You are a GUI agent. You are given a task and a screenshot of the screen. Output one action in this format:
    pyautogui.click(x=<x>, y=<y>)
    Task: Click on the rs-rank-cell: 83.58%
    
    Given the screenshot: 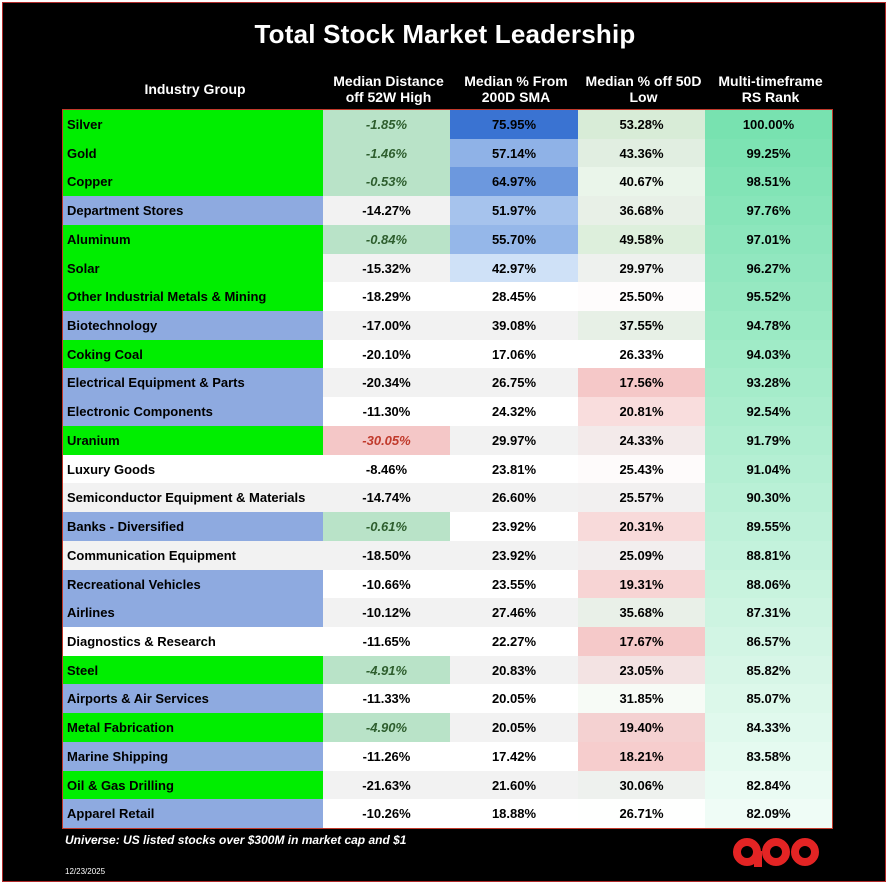 What is the action you would take?
    pyautogui.click(x=768, y=756)
    